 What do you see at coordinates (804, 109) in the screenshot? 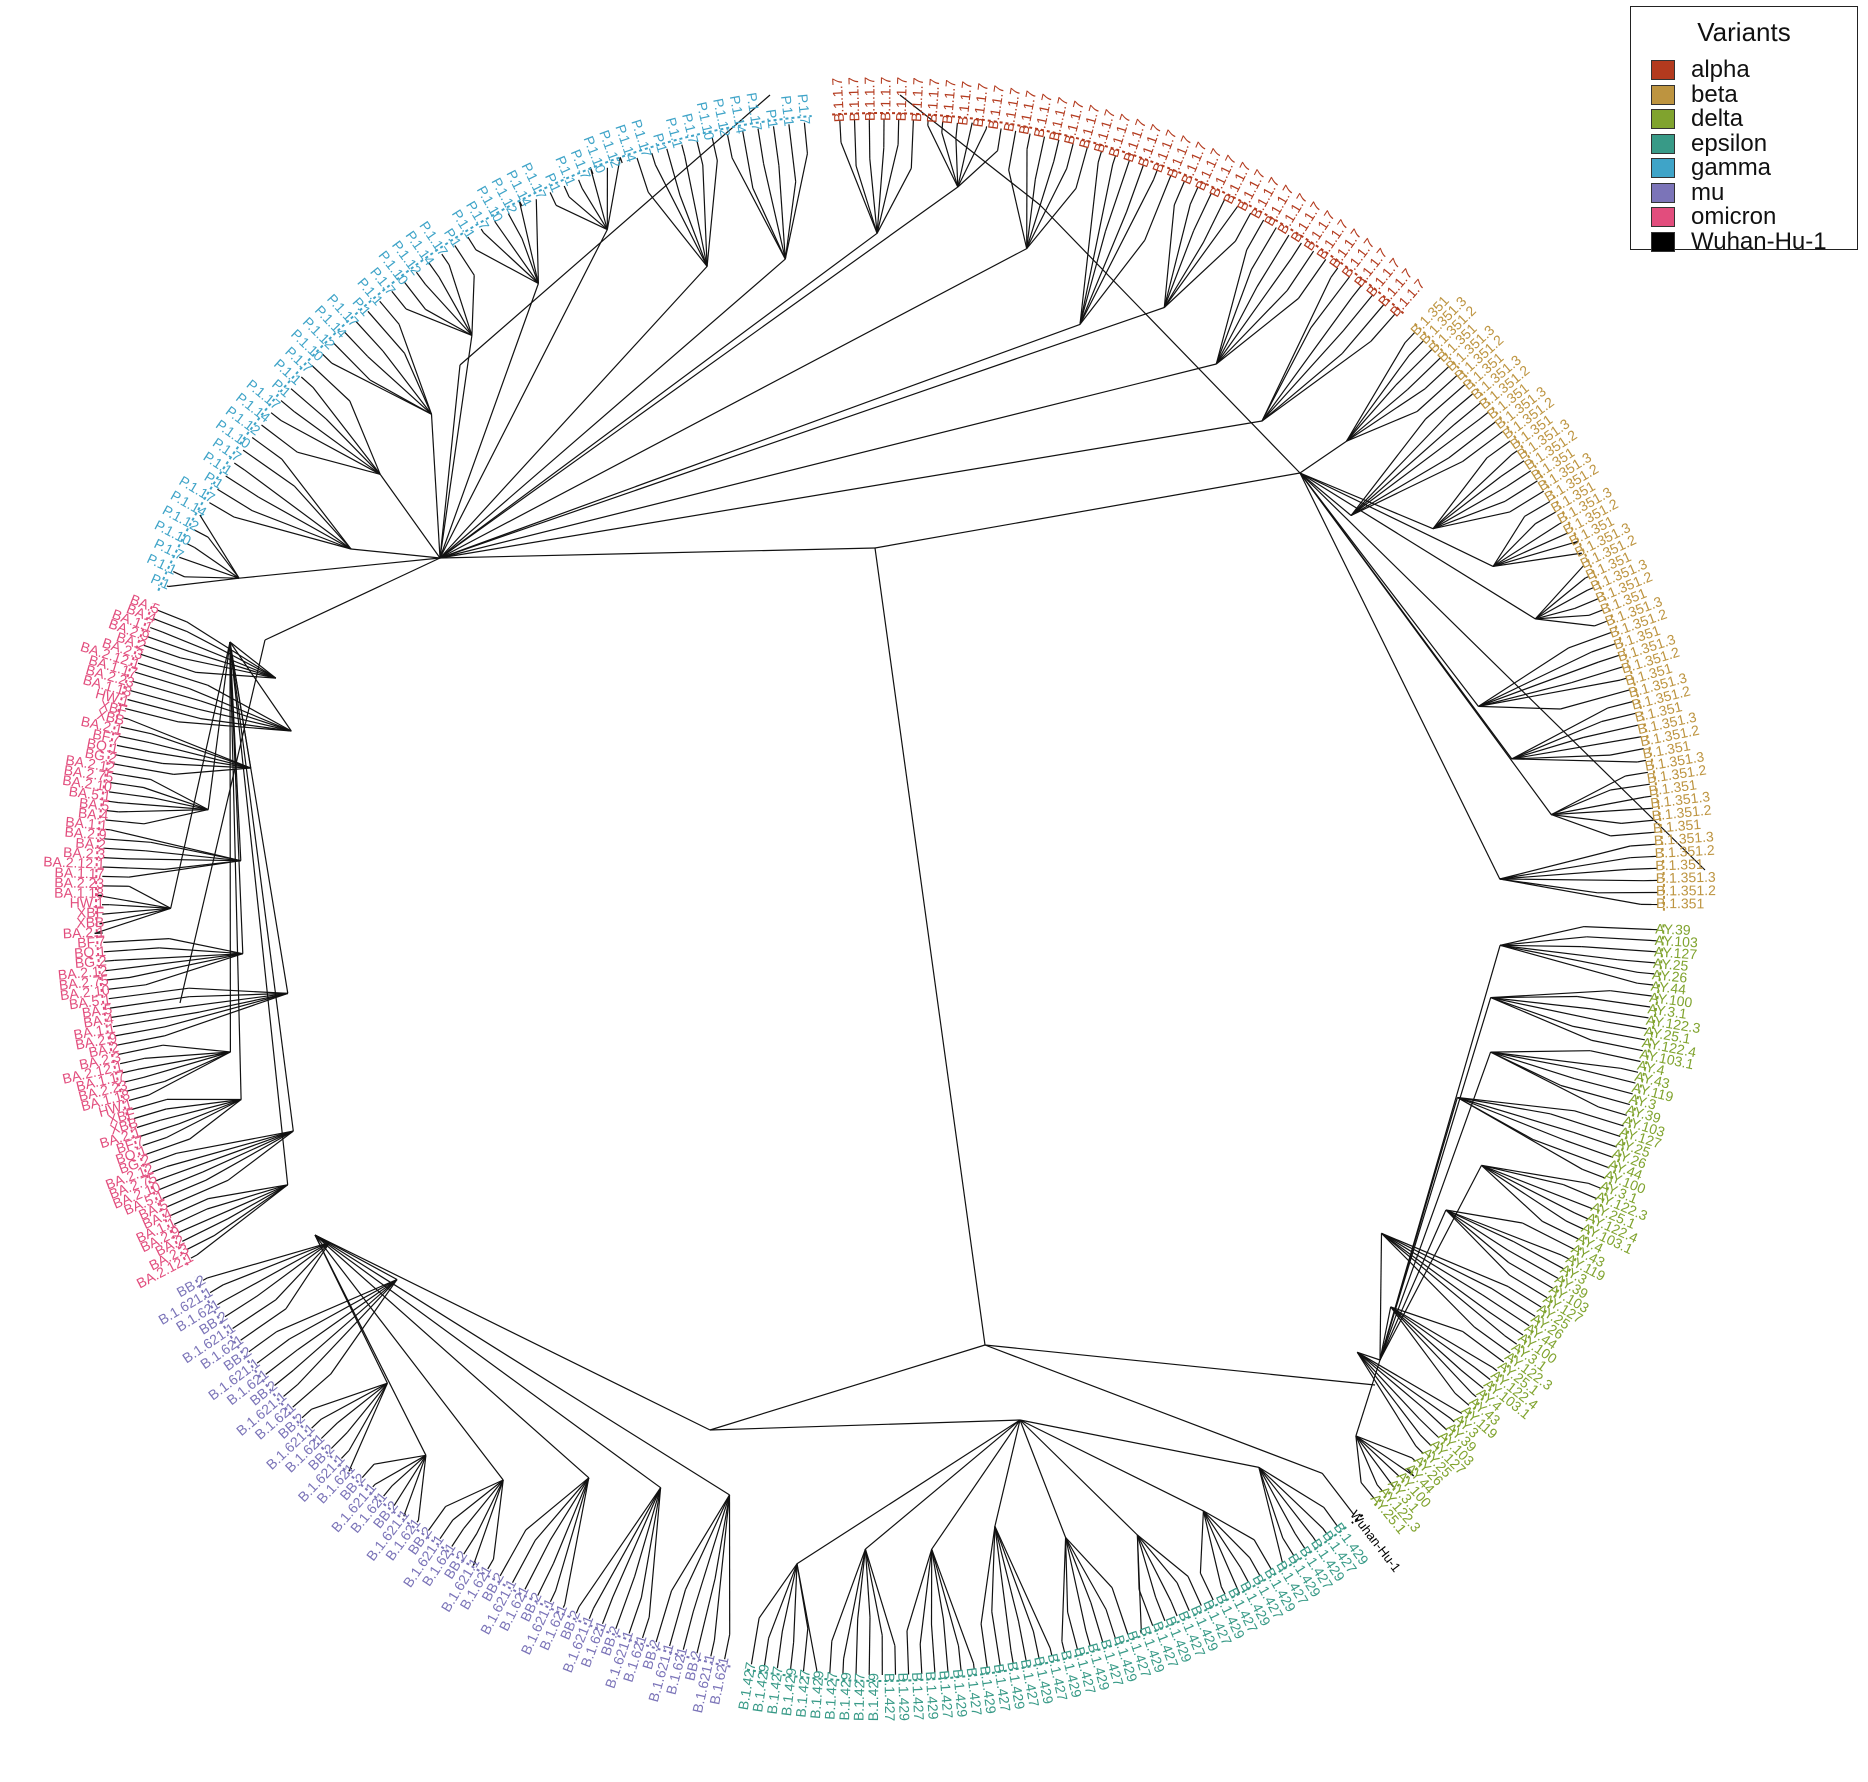
I see `tip-label: P.1.7` at bounding box center [804, 109].